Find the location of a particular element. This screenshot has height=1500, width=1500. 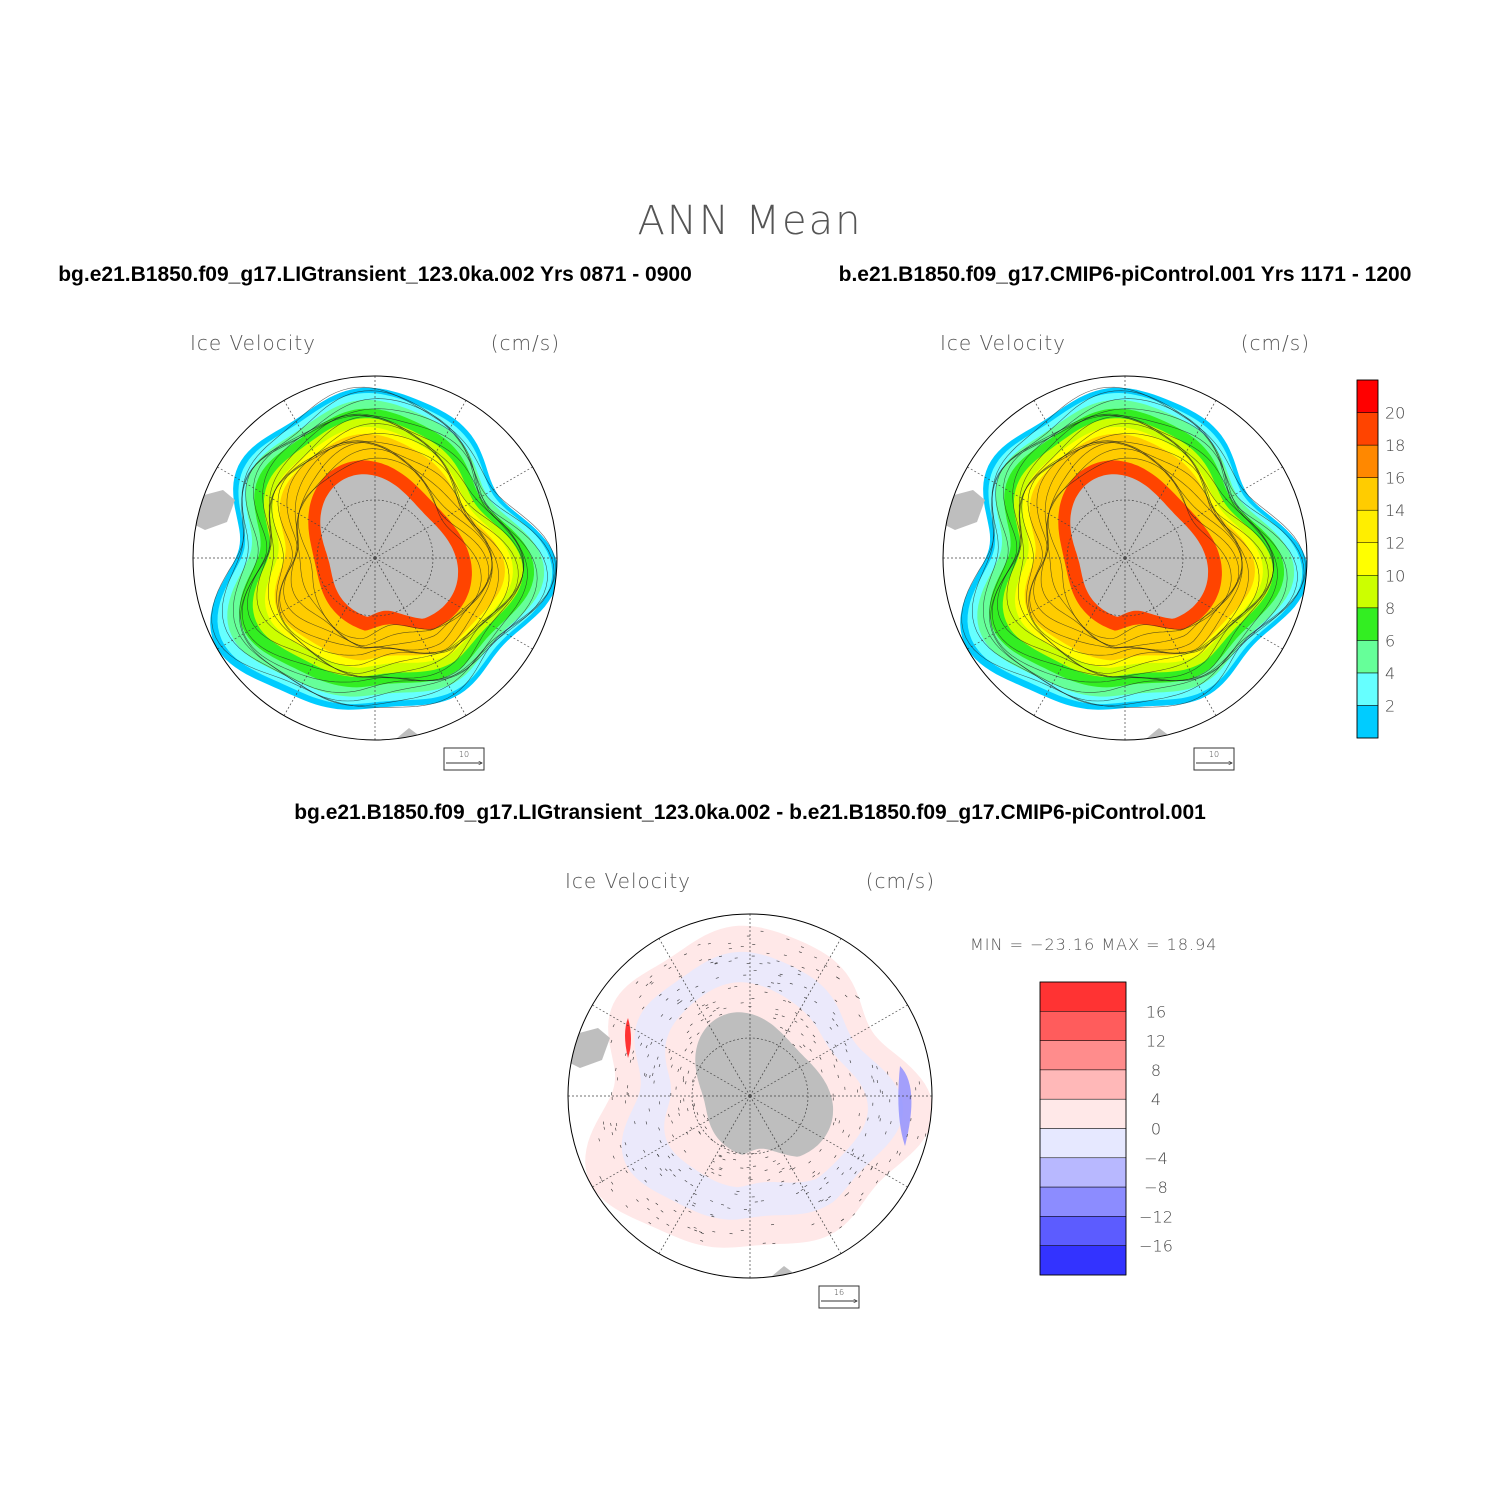

colorbar-diff-tick-label: −16 is located at coordinates (1156, 1246).